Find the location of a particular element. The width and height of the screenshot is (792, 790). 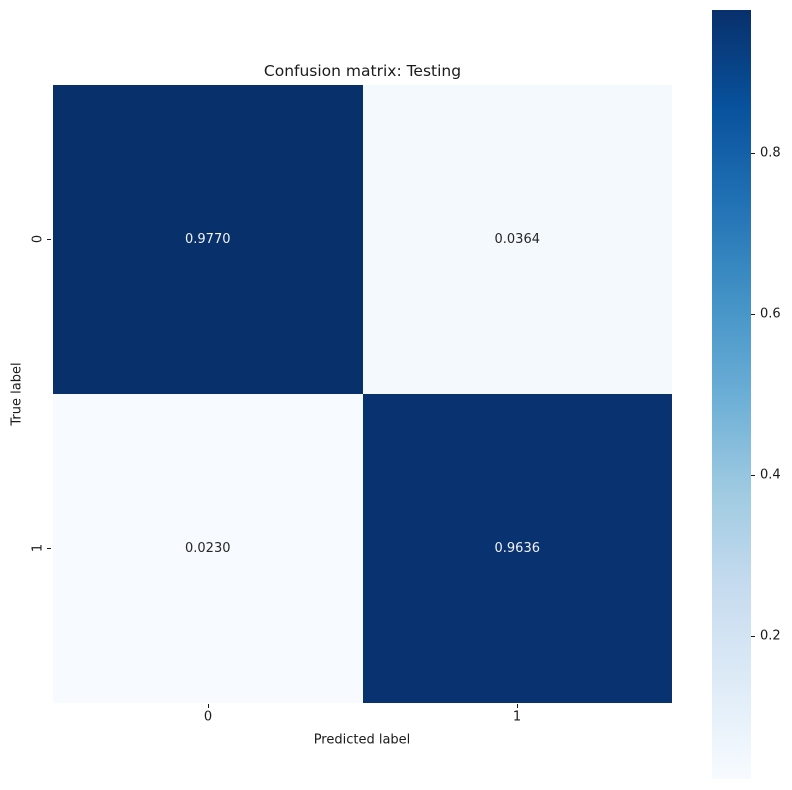

x-tick-label-0: 0 is located at coordinates (208, 717).